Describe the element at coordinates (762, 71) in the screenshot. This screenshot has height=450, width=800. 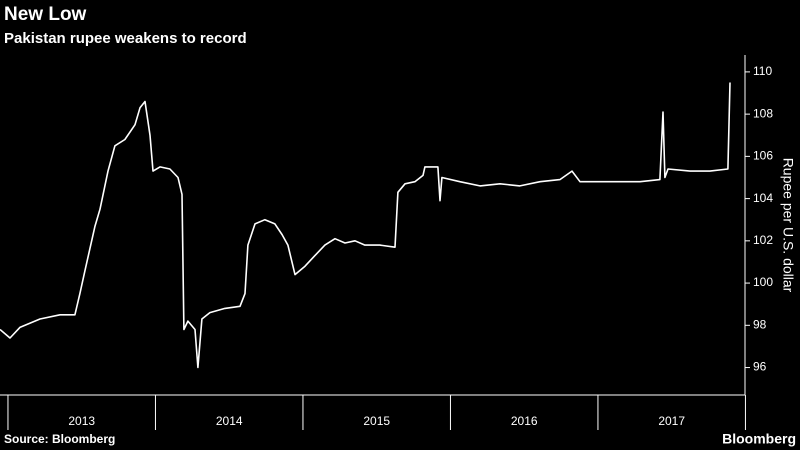
I see `y-tick-label: 110` at that location.